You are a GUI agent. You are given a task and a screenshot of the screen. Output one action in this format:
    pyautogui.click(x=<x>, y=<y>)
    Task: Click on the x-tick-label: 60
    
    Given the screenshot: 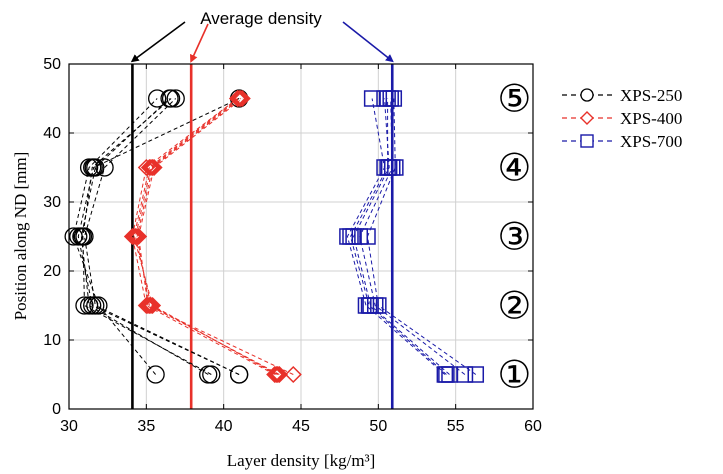 What is the action you would take?
    pyautogui.click(x=533, y=426)
    